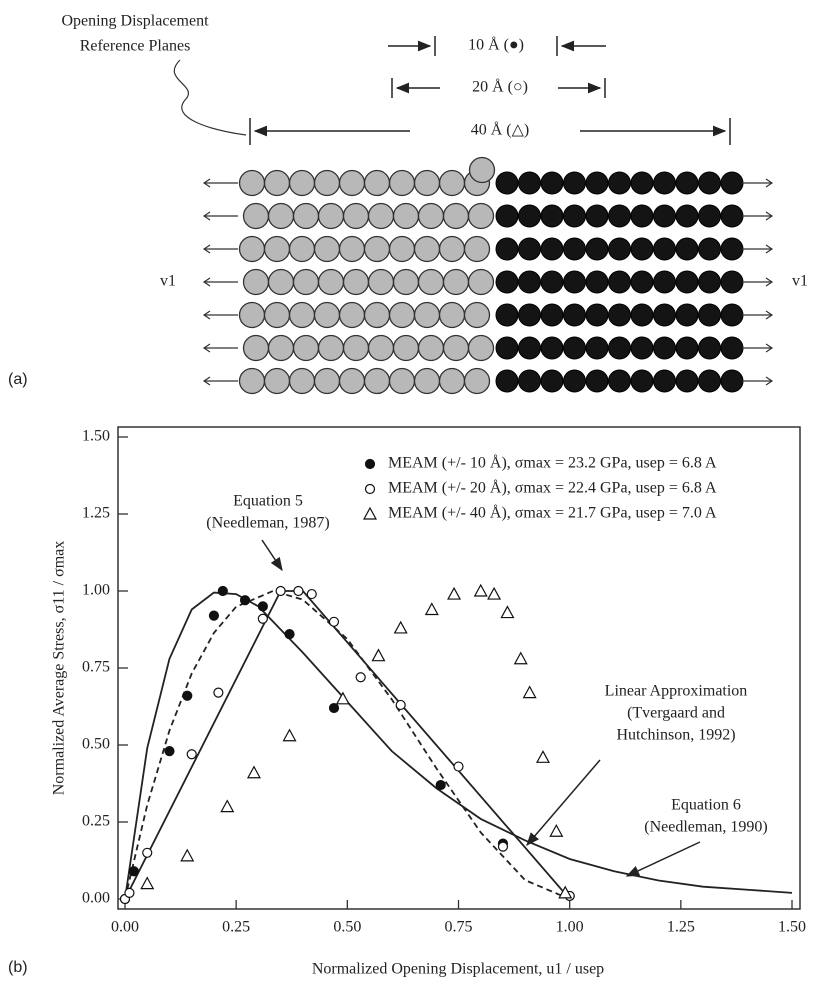 This screenshot has width=821, height=992. I want to click on annotation: Linear Approximation, so click(676, 691).